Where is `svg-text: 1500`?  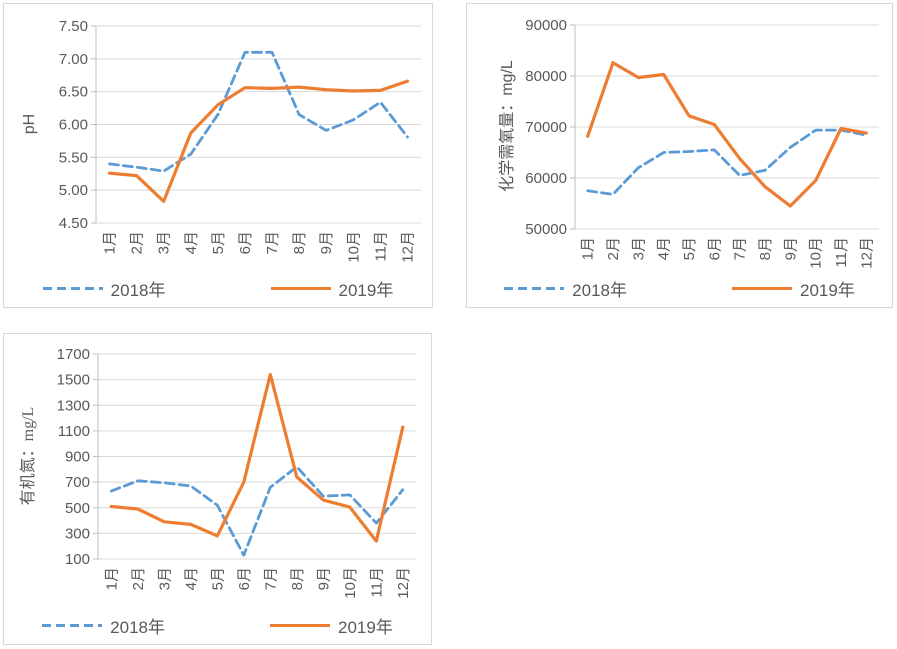 svg-text: 1500 is located at coordinates (73, 380).